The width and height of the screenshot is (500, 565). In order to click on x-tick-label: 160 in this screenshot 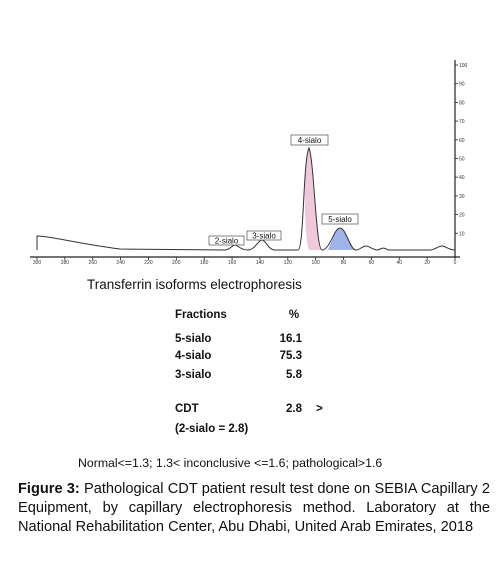, I will do `click(232, 263)`.